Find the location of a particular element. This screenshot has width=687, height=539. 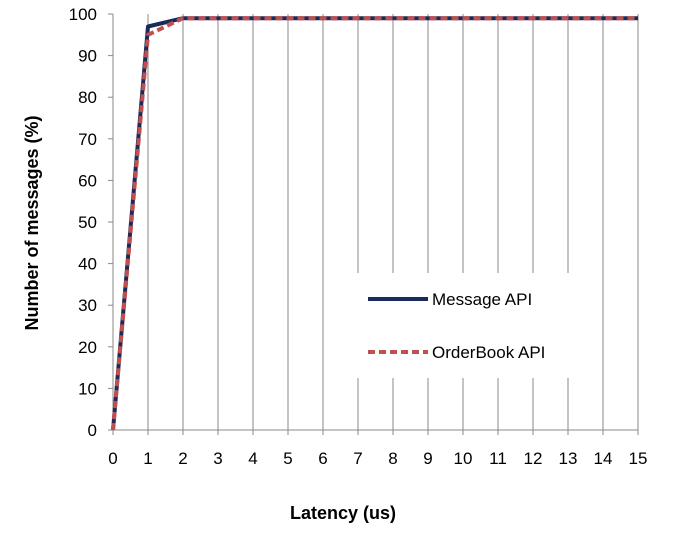

y-tick-labels: 0 10 20 30 40 50 60 70 80 90 100 is located at coordinates (83, 222).